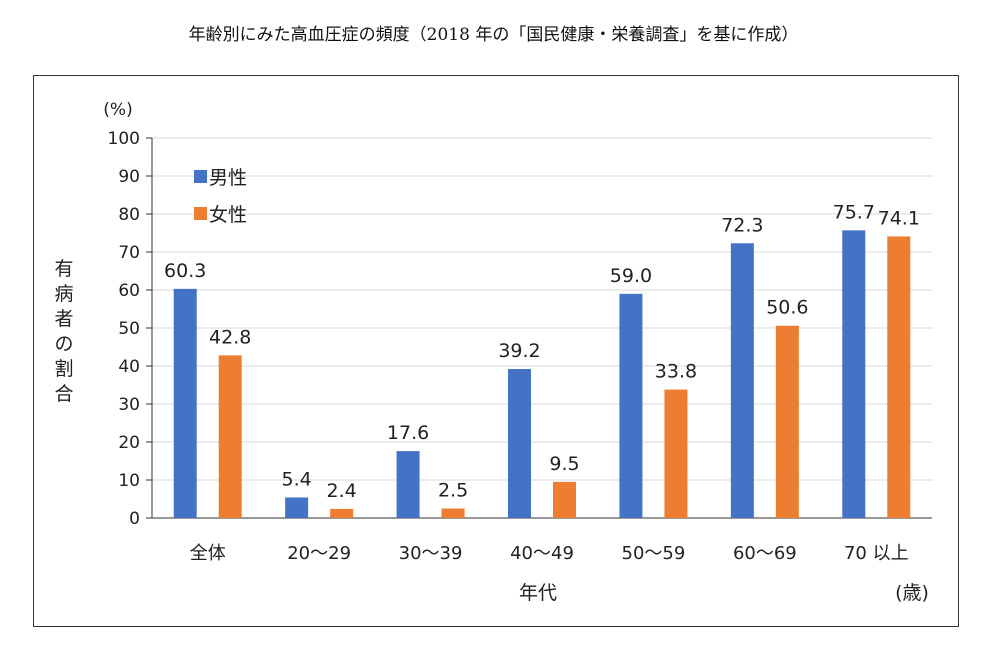 This screenshot has height=653, width=987. What do you see at coordinates (134, 519) in the screenshot?
I see `y-tick-label: 0` at bounding box center [134, 519].